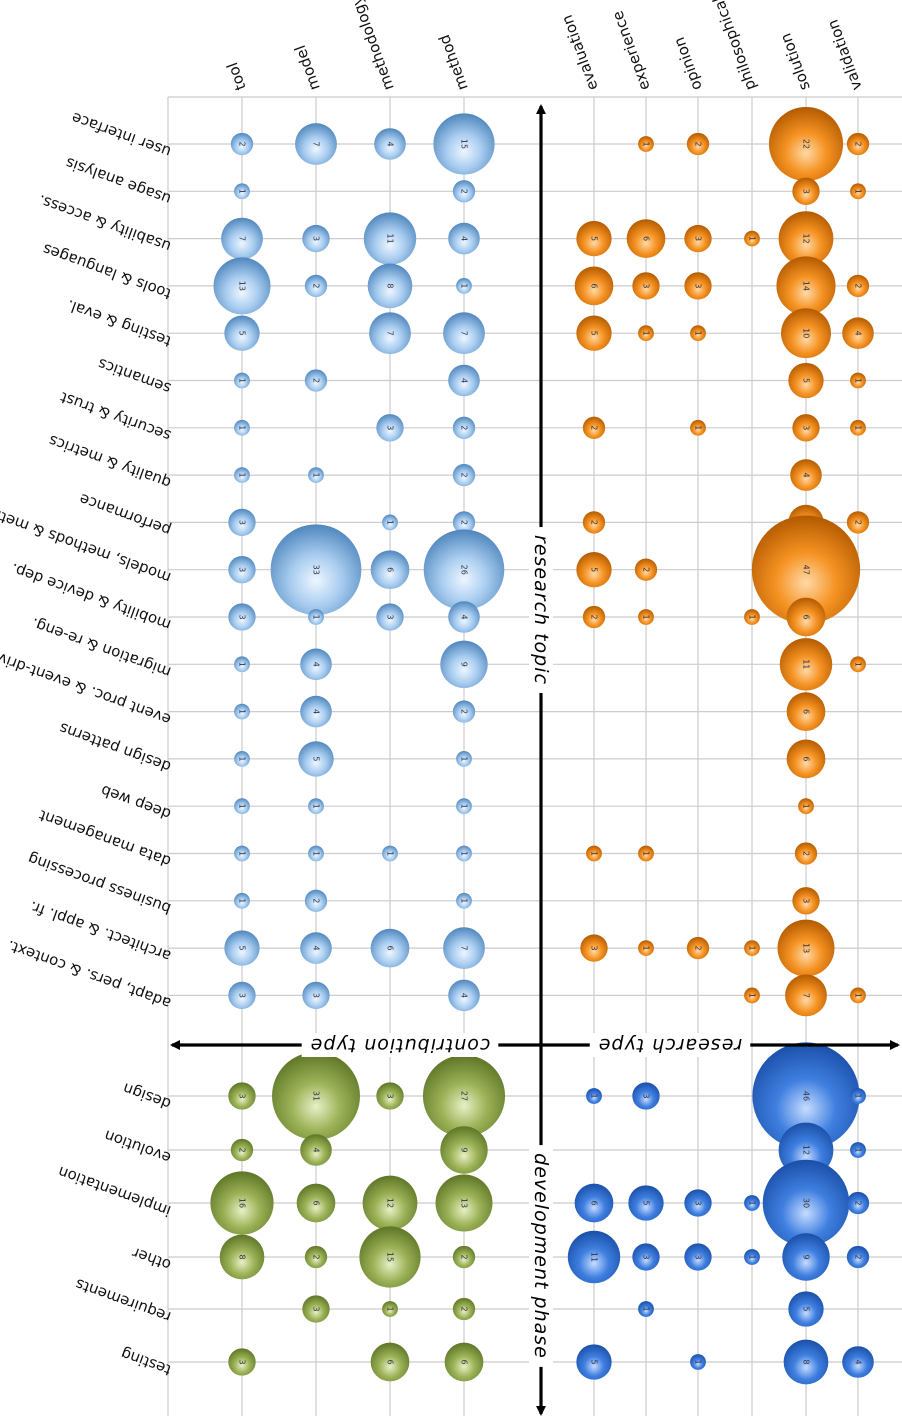 This screenshot has height=1416, width=902. I want to click on topic-research-value-performance-validation: 2, so click(858, 522).